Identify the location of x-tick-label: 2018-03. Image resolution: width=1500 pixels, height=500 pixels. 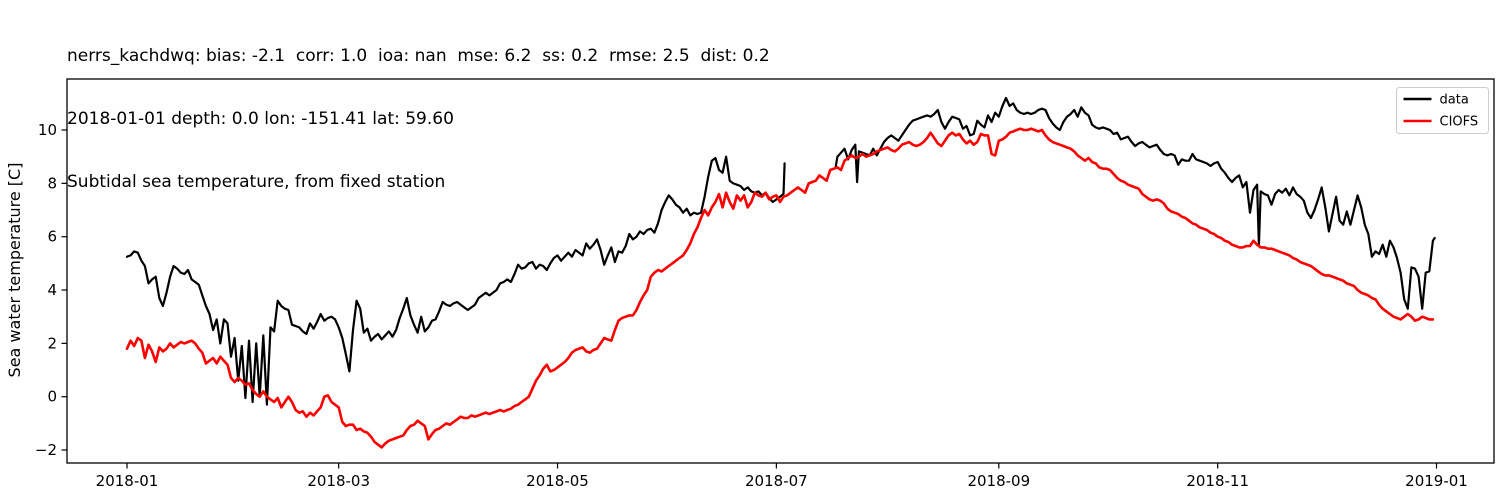
(338, 481).